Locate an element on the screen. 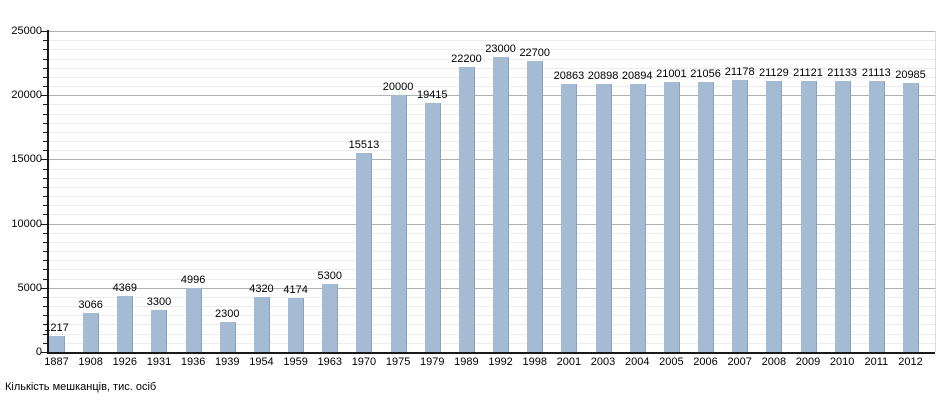 This screenshot has width=950, height=400. bar-value-label: 1217 is located at coordinates (56, 328).